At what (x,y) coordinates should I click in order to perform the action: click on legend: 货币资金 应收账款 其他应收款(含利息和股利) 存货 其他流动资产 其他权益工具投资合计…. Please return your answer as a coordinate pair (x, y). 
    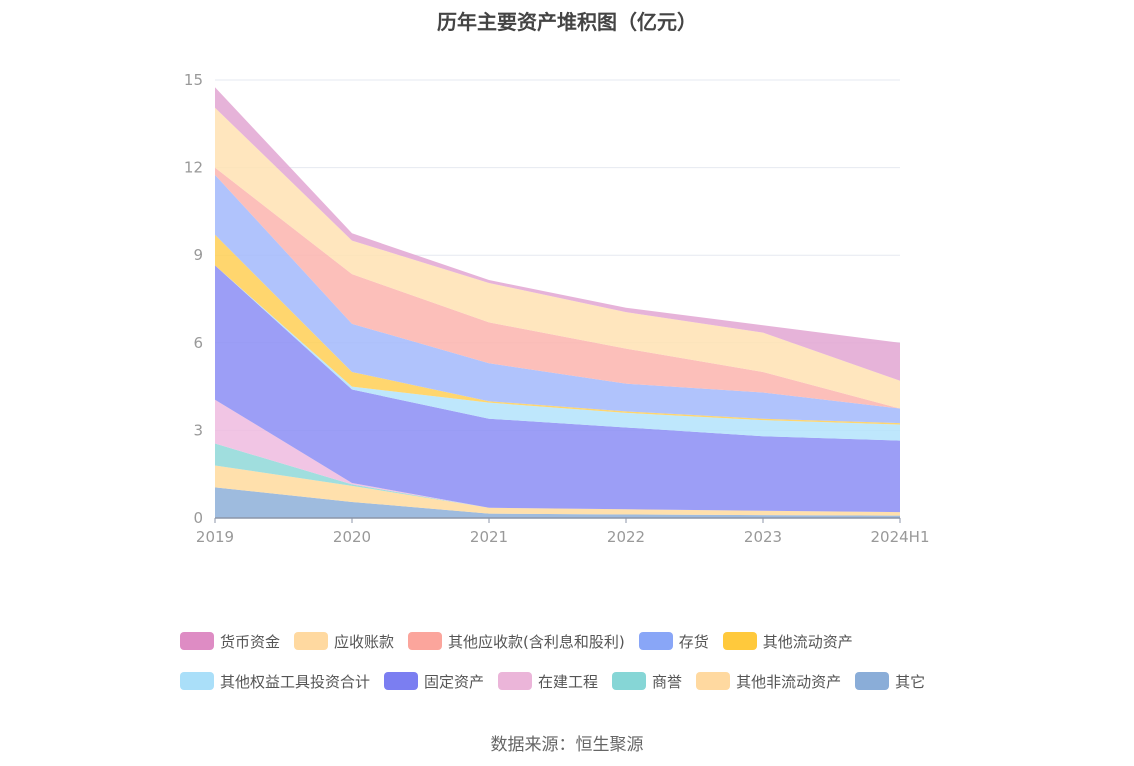
    Looking at the image, I should click on (580, 670).